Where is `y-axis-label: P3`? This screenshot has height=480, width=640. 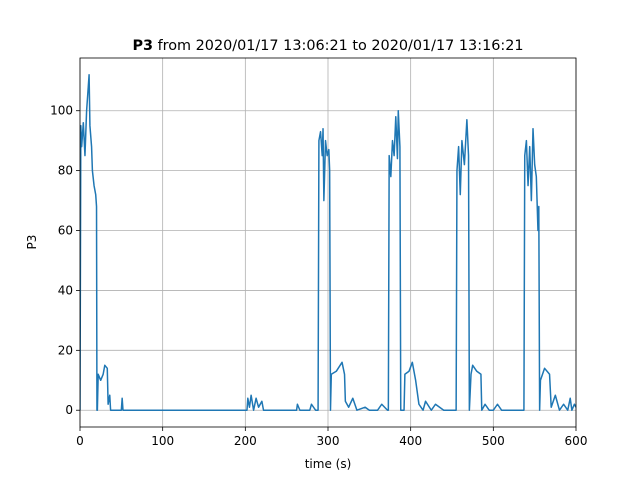
y-axis-label: P3 is located at coordinates (32, 242).